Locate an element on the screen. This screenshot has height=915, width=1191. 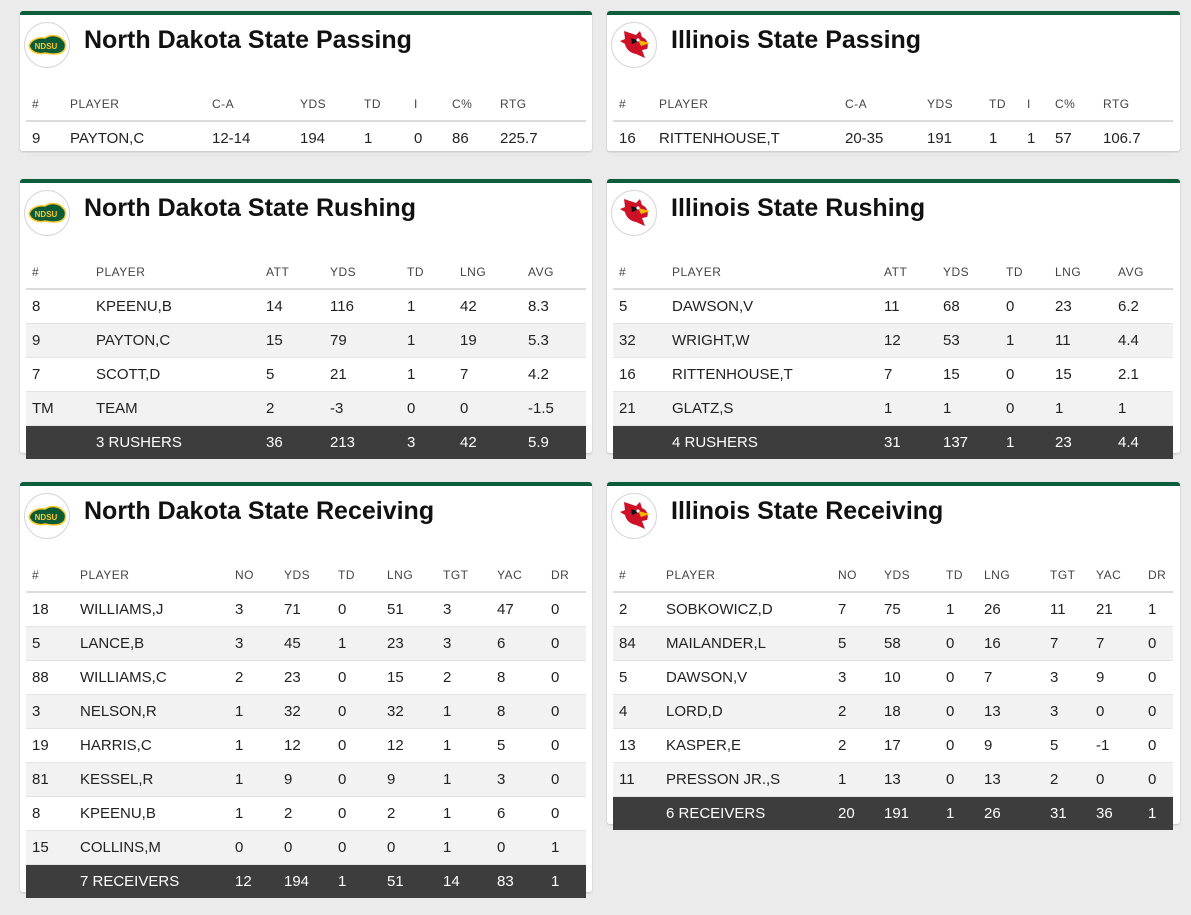
cell: 17 is located at coordinates (909, 745).